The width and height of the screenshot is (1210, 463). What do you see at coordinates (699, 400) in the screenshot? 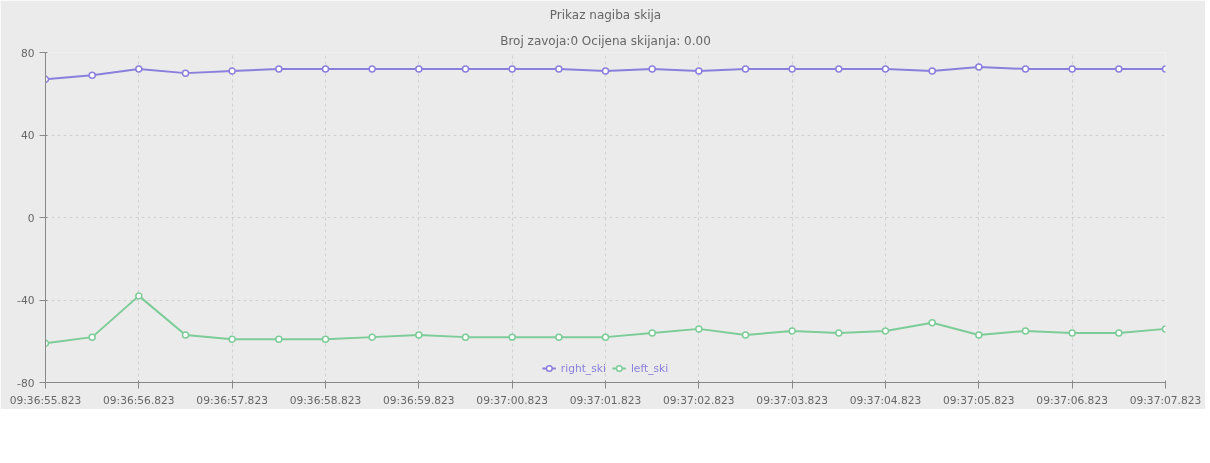
I see `x-tick-label: 09:37:02.823` at bounding box center [699, 400].